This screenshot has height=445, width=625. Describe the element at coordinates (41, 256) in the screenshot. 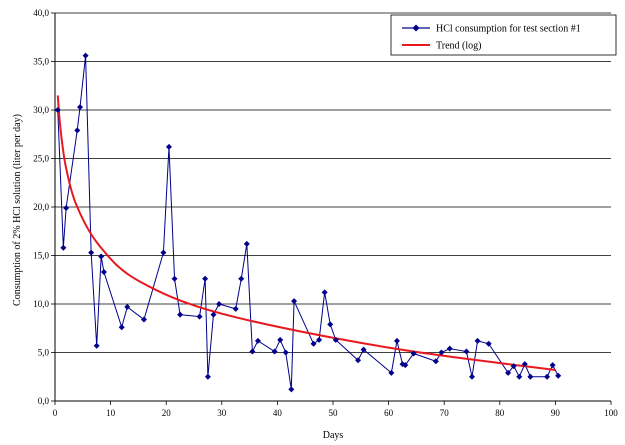

I see `y-tick-label: 15,0` at that location.